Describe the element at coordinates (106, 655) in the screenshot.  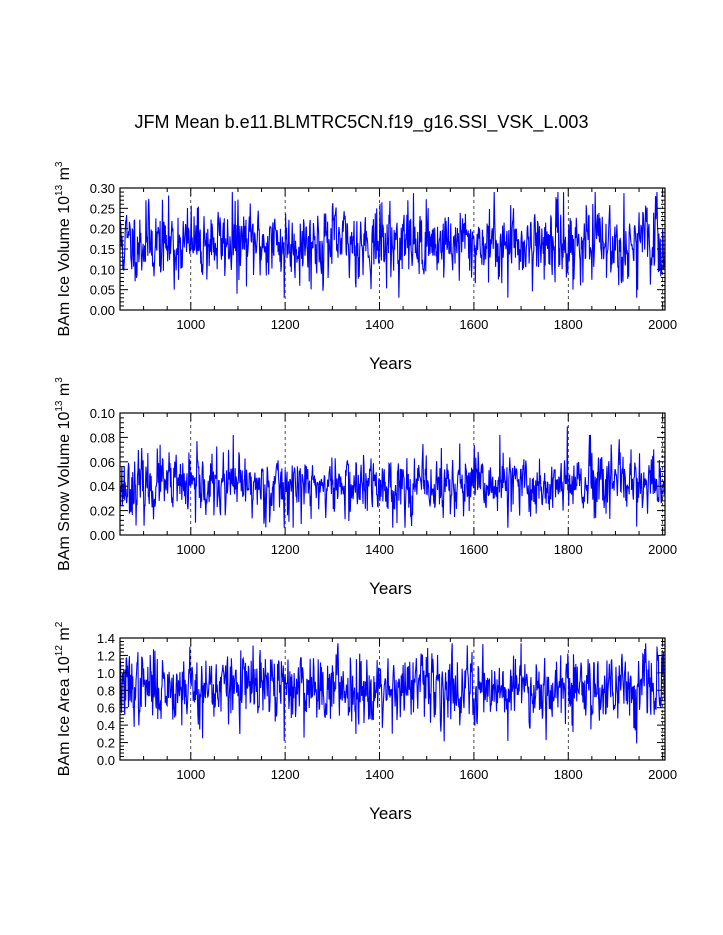
I see `y-tick-label: 1.2` at that location.